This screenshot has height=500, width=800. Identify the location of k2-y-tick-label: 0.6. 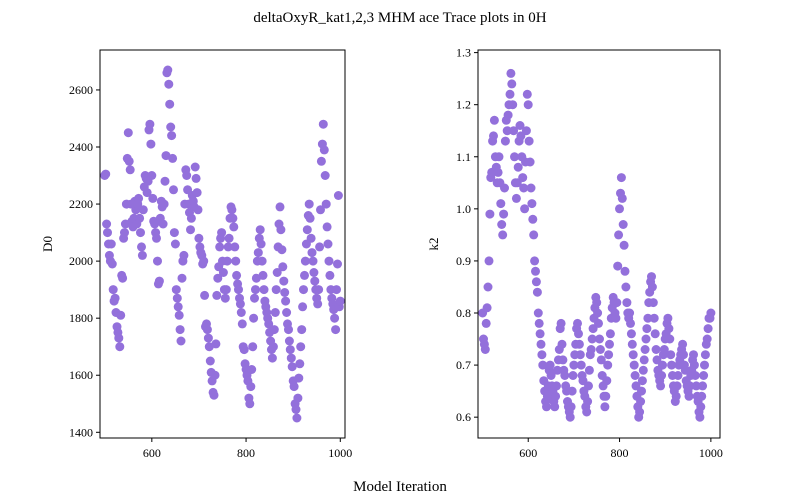
(463, 417).